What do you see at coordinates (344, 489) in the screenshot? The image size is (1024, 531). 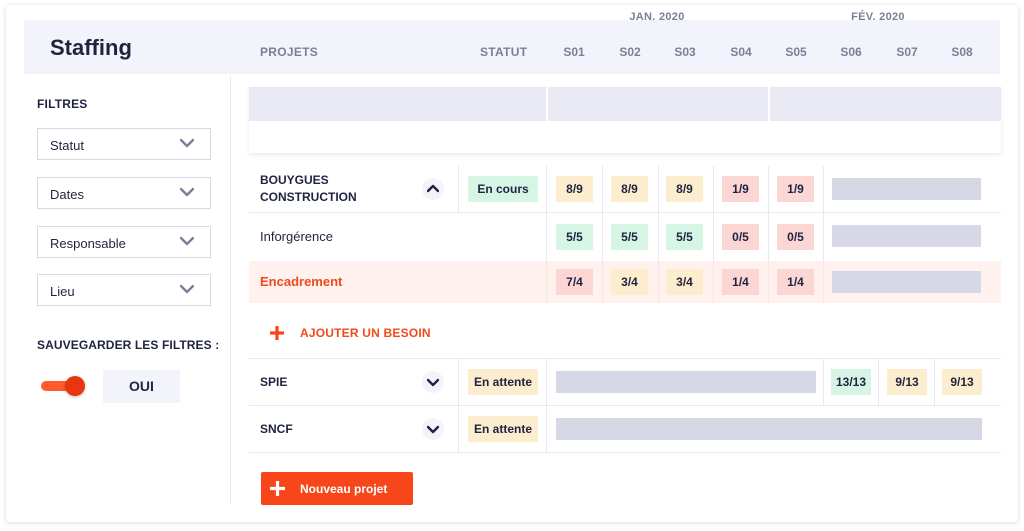 I see `new-project-label: Nouveau projet` at bounding box center [344, 489].